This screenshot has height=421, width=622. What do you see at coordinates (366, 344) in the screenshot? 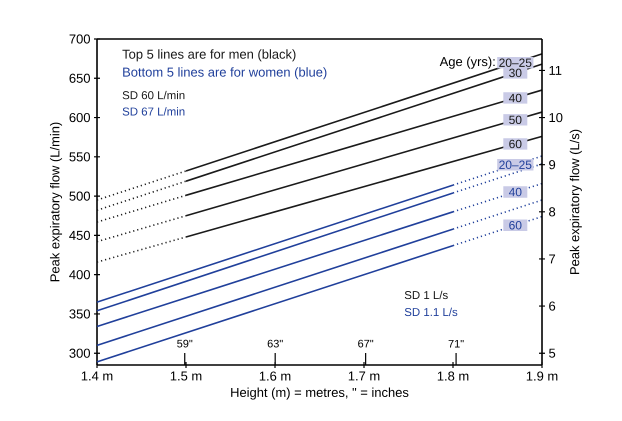
I see `x2-tick-label: 67"` at bounding box center [366, 344].